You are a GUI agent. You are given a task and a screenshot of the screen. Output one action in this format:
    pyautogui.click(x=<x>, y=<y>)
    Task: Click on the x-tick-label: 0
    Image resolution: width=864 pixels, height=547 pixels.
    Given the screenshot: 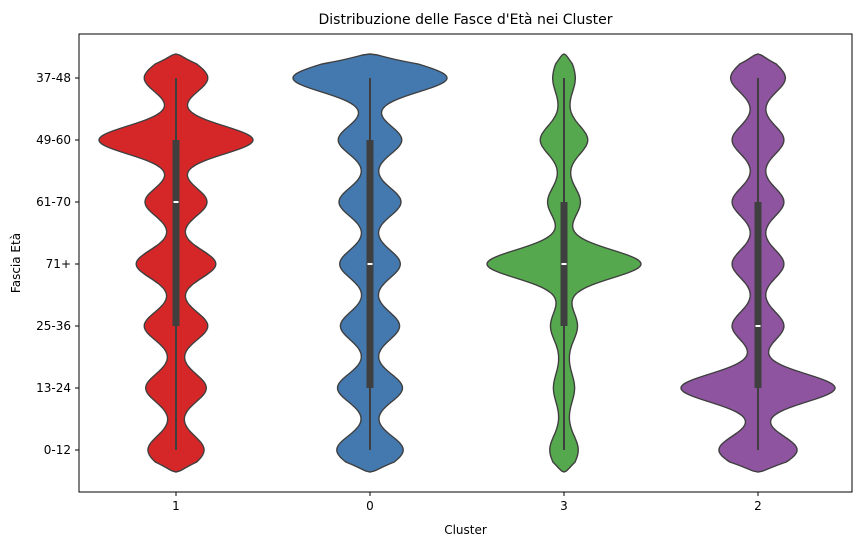 What is the action you would take?
    pyautogui.click(x=370, y=506)
    